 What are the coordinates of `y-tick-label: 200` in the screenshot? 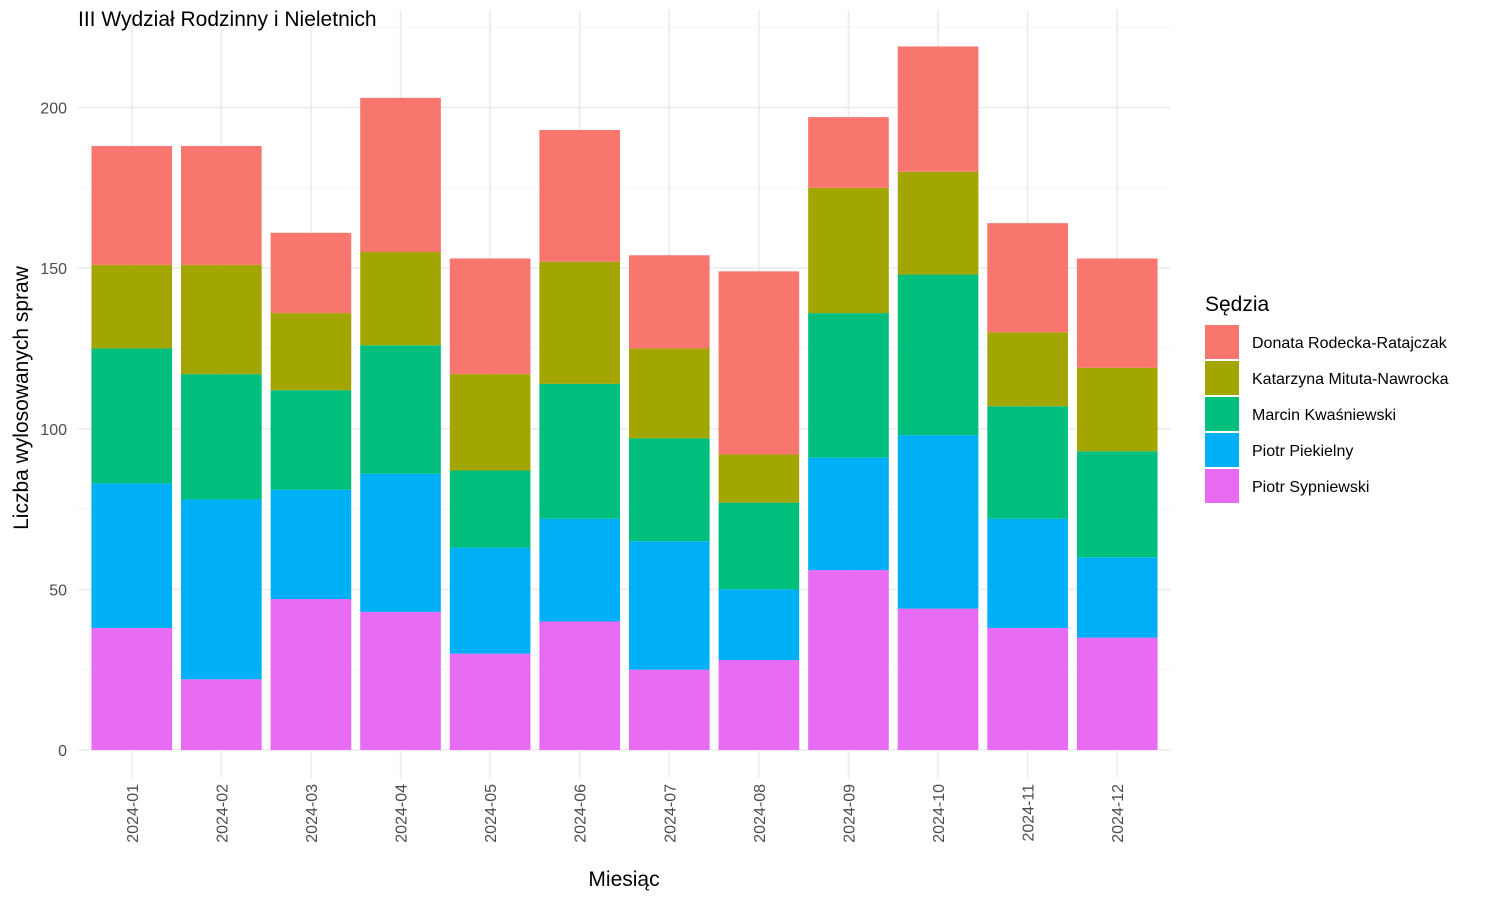 It's located at (53, 109).